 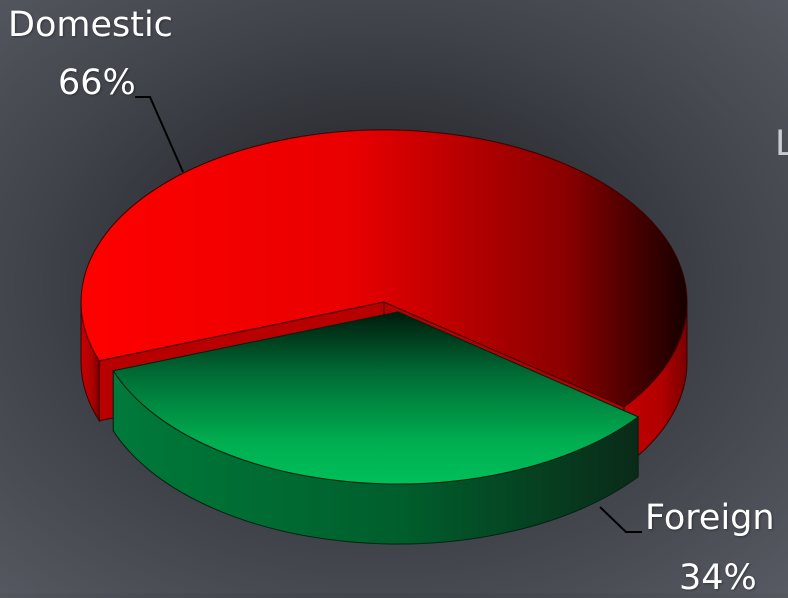 I want to click on slice-value-domestic: 66%, so click(x=97, y=83).